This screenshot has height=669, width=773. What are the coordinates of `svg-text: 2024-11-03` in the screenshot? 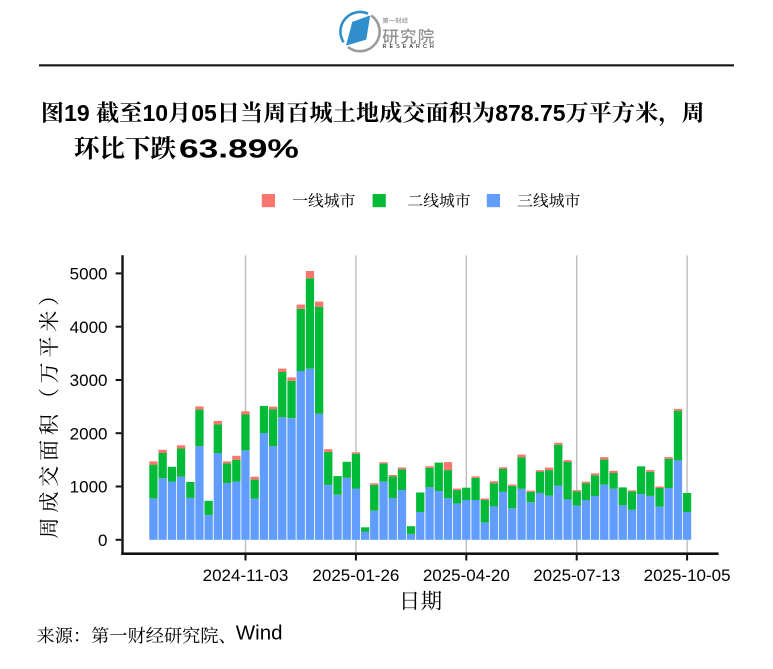 It's located at (246, 575).